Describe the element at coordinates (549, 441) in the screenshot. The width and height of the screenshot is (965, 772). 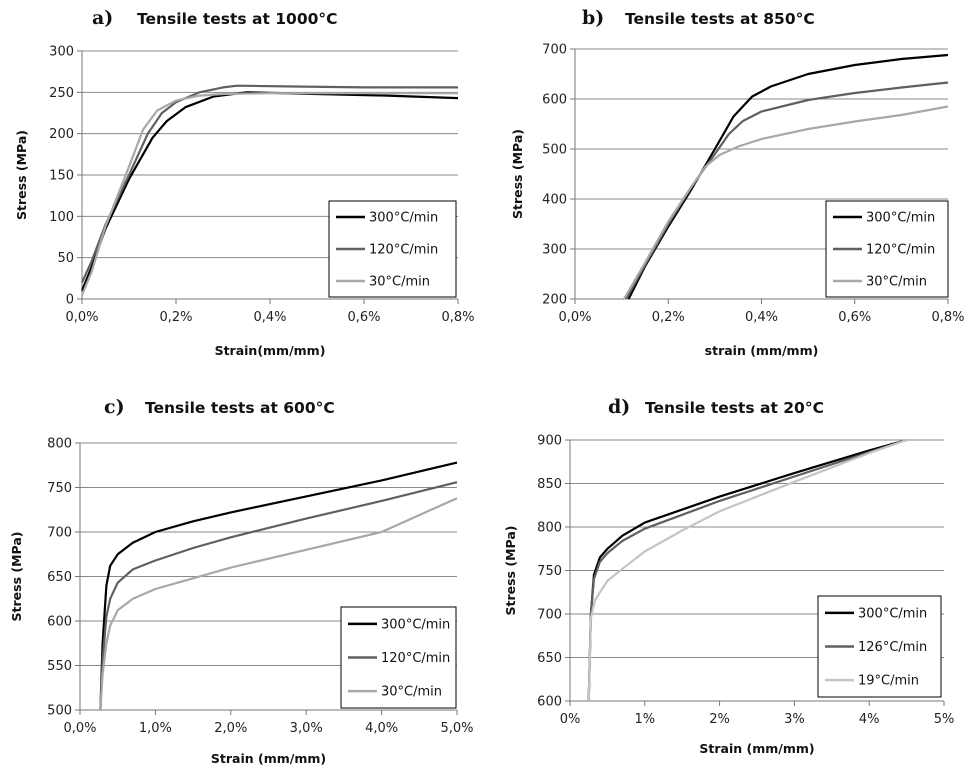
I see `y-tick-label: 900` at that location.